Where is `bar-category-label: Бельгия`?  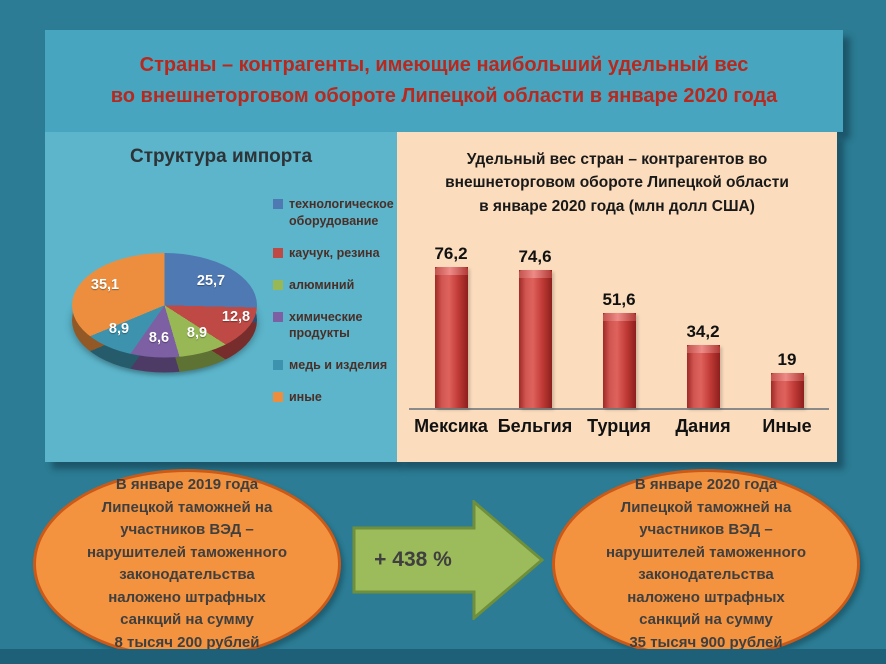 bar-category-label: Бельгия is located at coordinates (535, 426).